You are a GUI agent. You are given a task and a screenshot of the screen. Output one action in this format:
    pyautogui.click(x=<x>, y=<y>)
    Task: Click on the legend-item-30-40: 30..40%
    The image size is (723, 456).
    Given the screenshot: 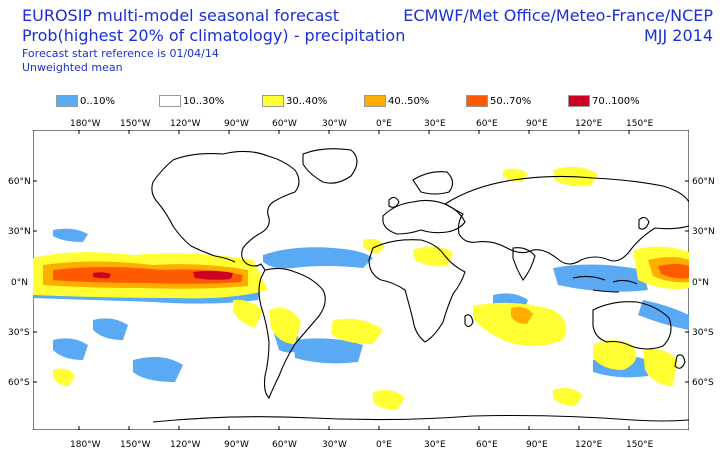 What is the action you would take?
    pyautogui.click(x=294, y=101)
    